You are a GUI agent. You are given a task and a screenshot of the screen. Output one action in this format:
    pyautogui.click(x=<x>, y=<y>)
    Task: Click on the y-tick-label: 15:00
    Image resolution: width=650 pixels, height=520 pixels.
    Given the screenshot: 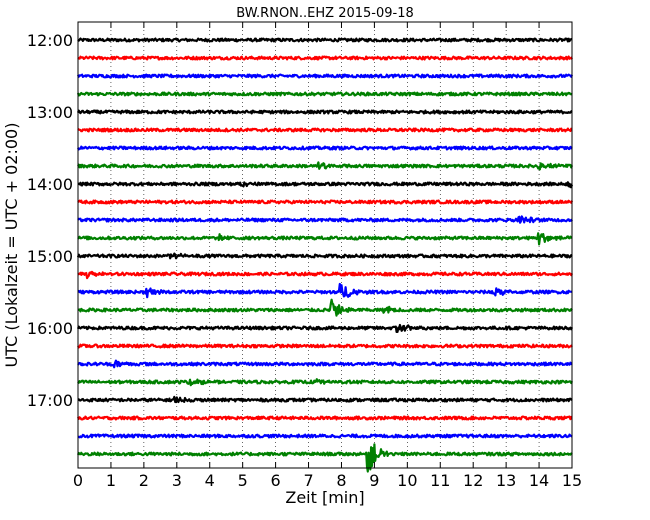 What is the action you would take?
    pyautogui.click(x=50, y=256)
    